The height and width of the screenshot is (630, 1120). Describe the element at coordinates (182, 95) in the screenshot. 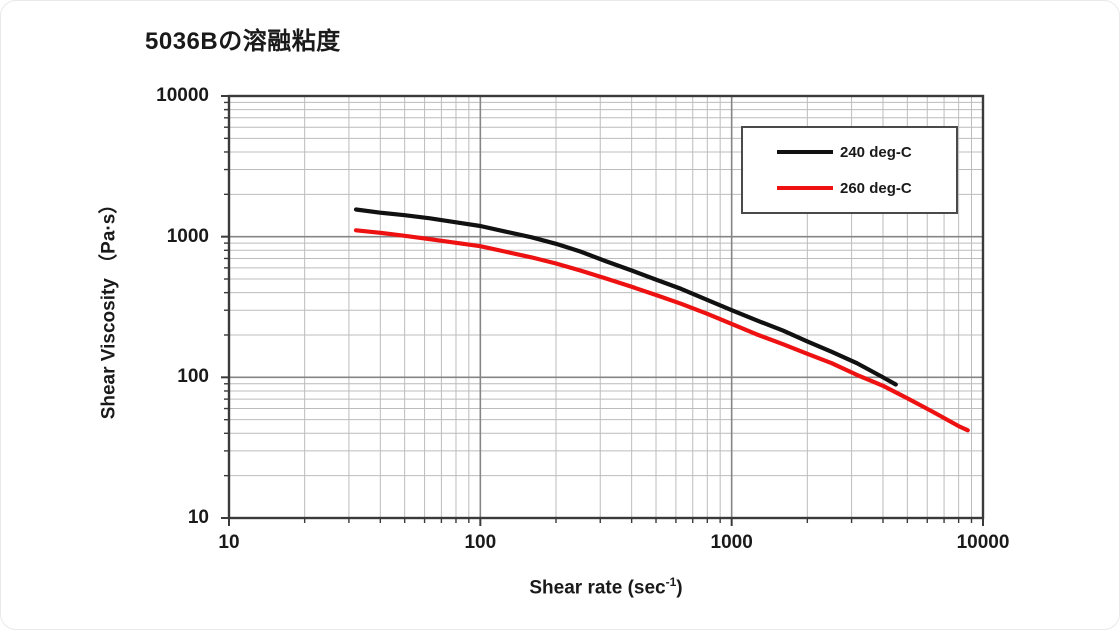

I see `y-tick-label-10000: 10000` at that location.